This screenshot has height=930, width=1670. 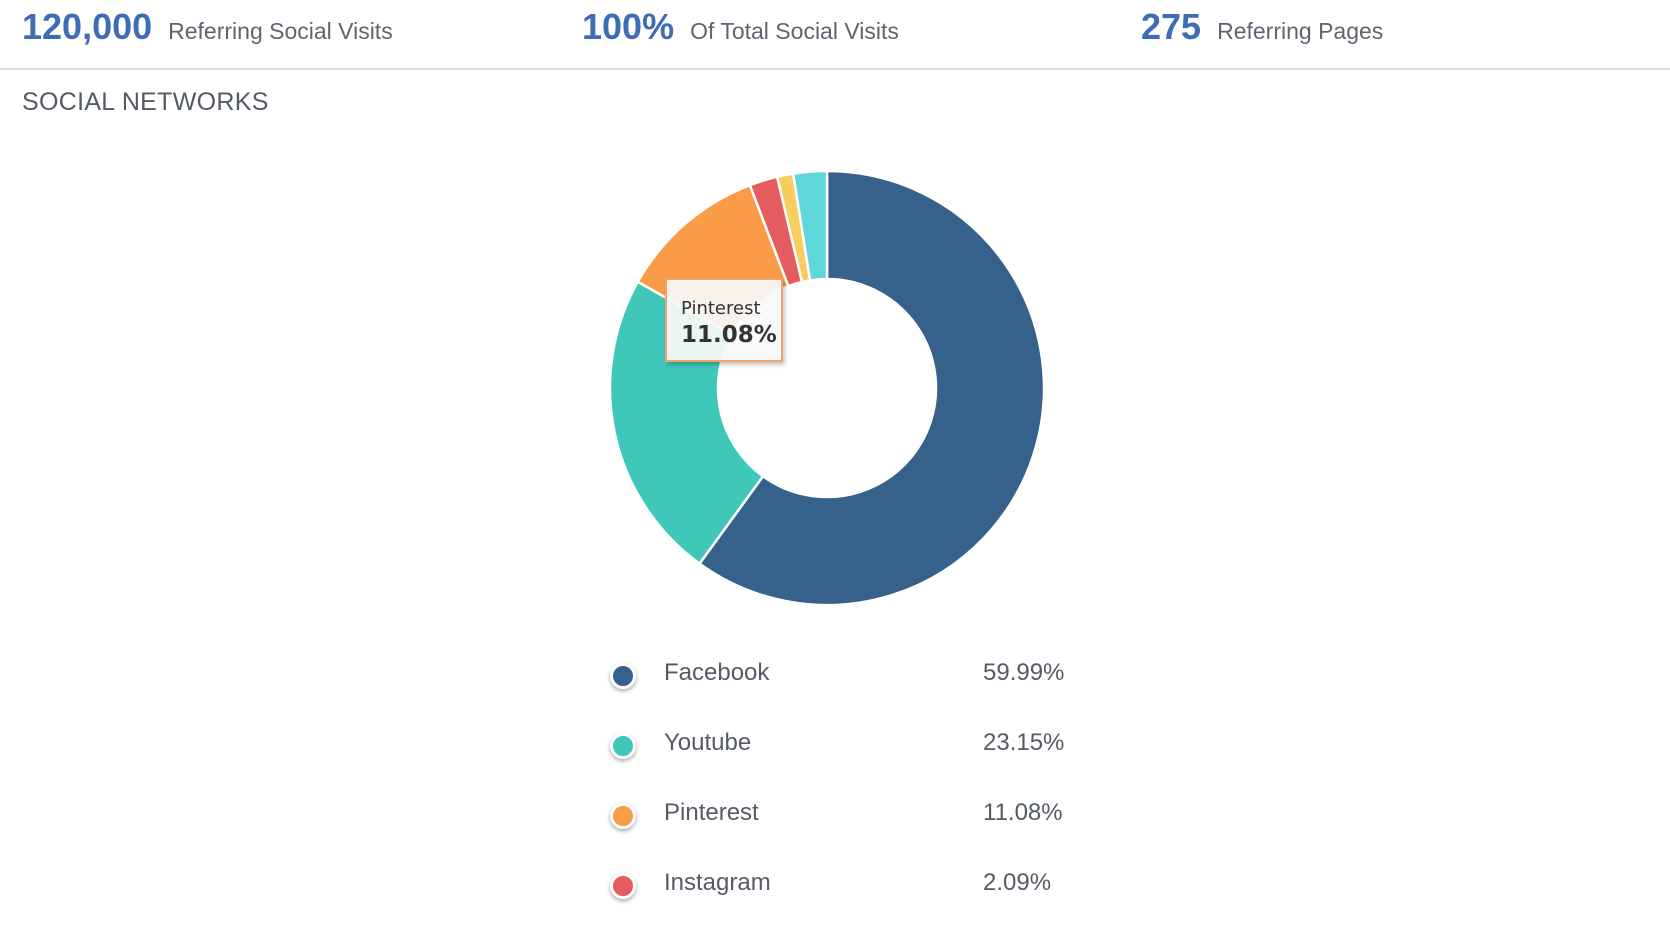 I want to click on legend-name: Facebook, so click(x=717, y=672).